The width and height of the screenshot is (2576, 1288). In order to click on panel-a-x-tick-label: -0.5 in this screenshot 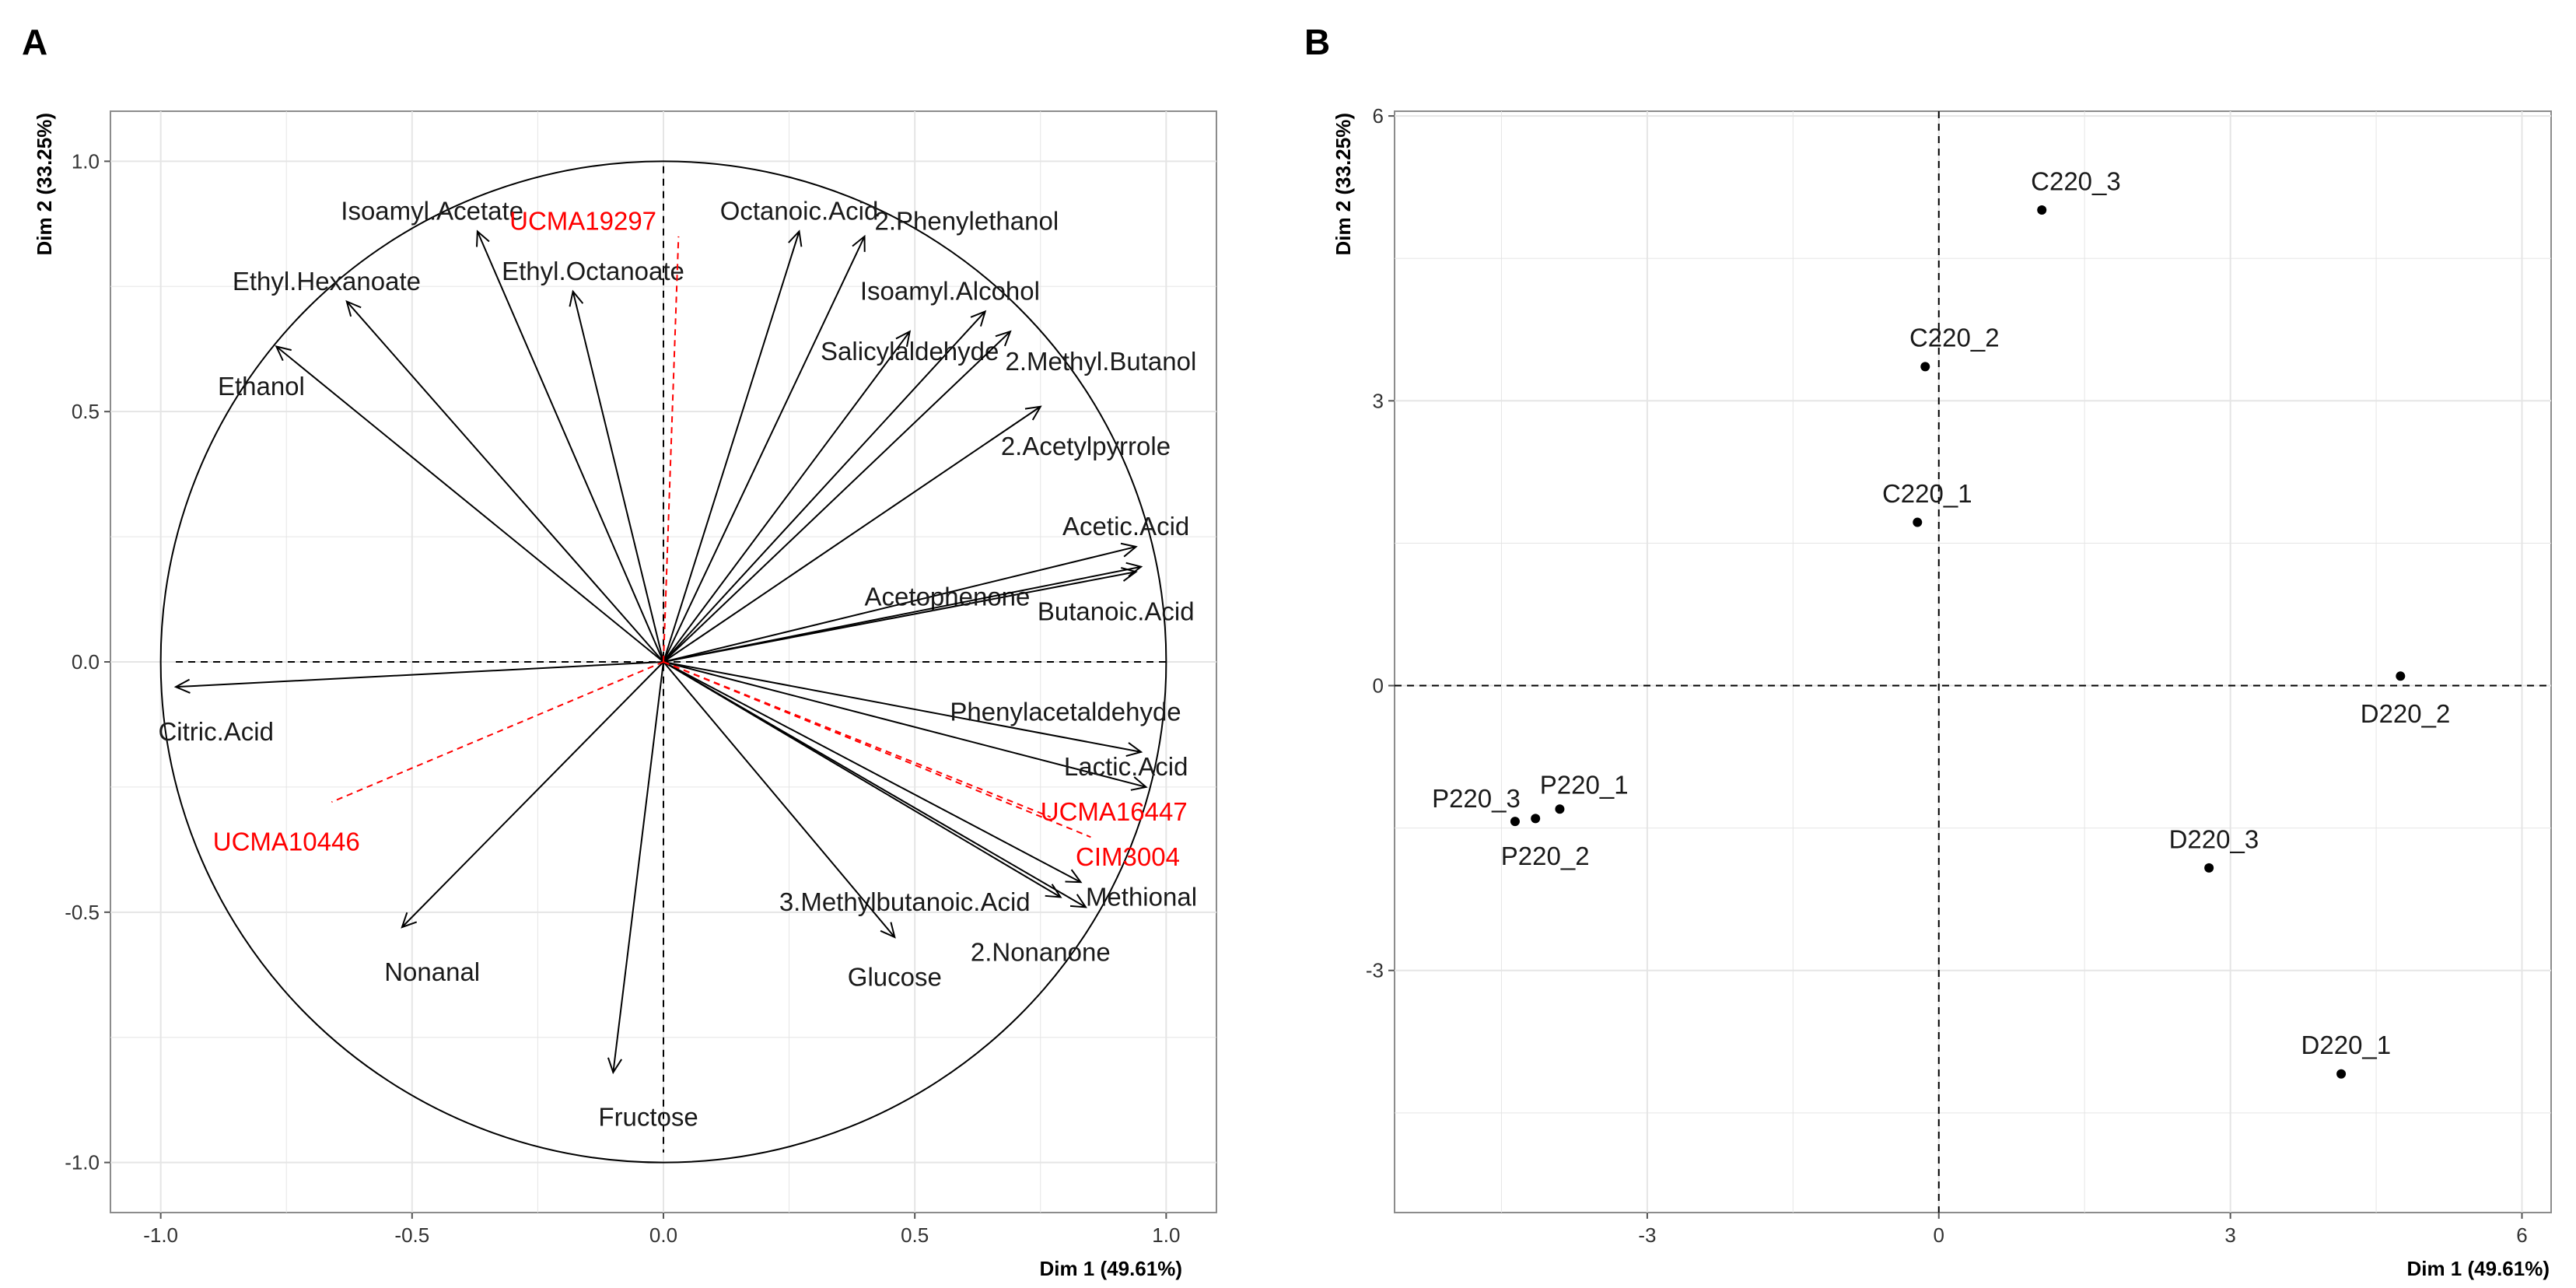, I will do `click(411, 1235)`.